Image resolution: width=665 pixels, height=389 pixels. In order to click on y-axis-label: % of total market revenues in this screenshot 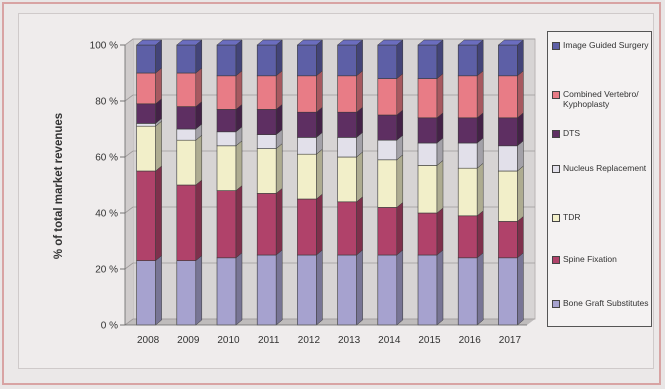, I will do `click(59, 186)`.